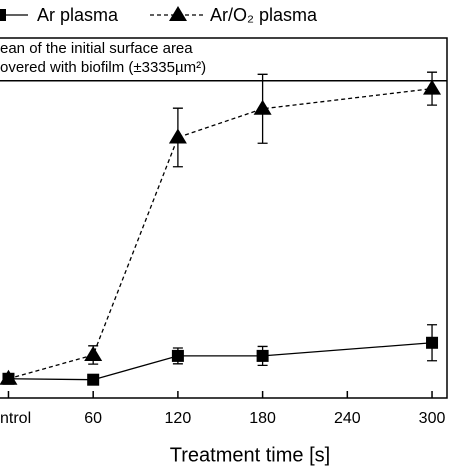 The width and height of the screenshot is (474, 474). I want to click on legend-label: Ar plasma, so click(78, 15).